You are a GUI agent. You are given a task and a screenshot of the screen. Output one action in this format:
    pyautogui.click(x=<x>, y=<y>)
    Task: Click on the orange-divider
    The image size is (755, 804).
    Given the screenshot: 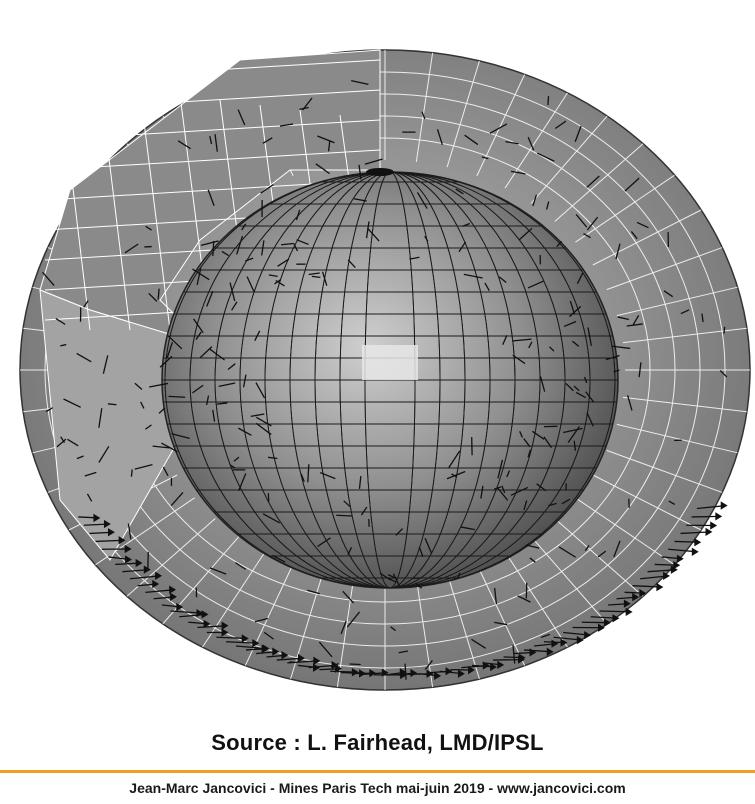 What is the action you would take?
    pyautogui.click(x=377, y=771)
    